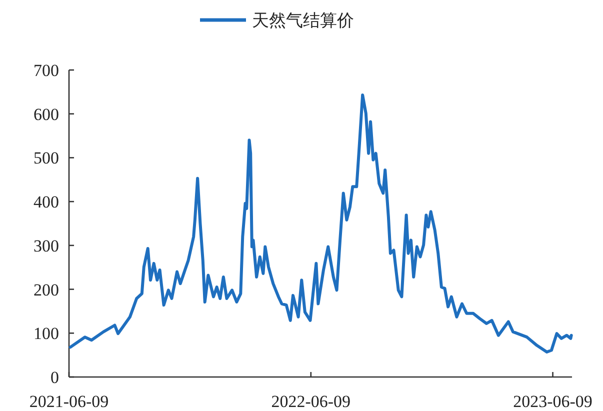 The height and width of the screenshot is (411, 603). What do you see at coordinates (46, 246) in the screenshot?
I see `y-tick-label: 300` at bounding box center [46, 246].